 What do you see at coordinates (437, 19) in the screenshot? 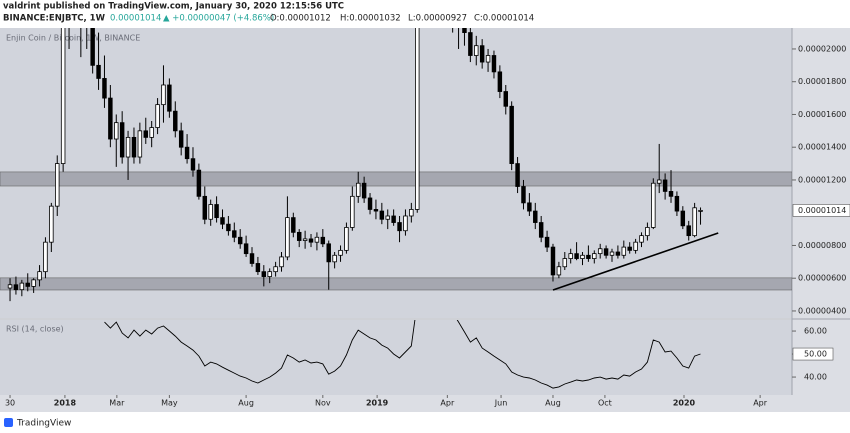
I see `low: L:0.00000927` at bounding box center [437, 19].